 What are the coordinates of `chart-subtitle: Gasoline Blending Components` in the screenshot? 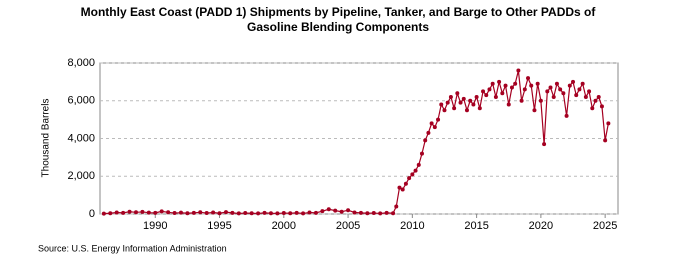 It's located at (338, 27).